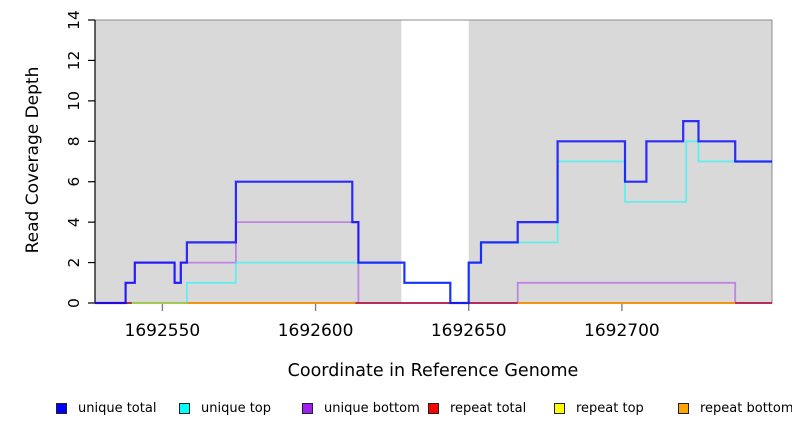 The width and height of the screenshot is (792, 432). I want to click on legend-swatch-repeat-bottom, so click(683, 408).